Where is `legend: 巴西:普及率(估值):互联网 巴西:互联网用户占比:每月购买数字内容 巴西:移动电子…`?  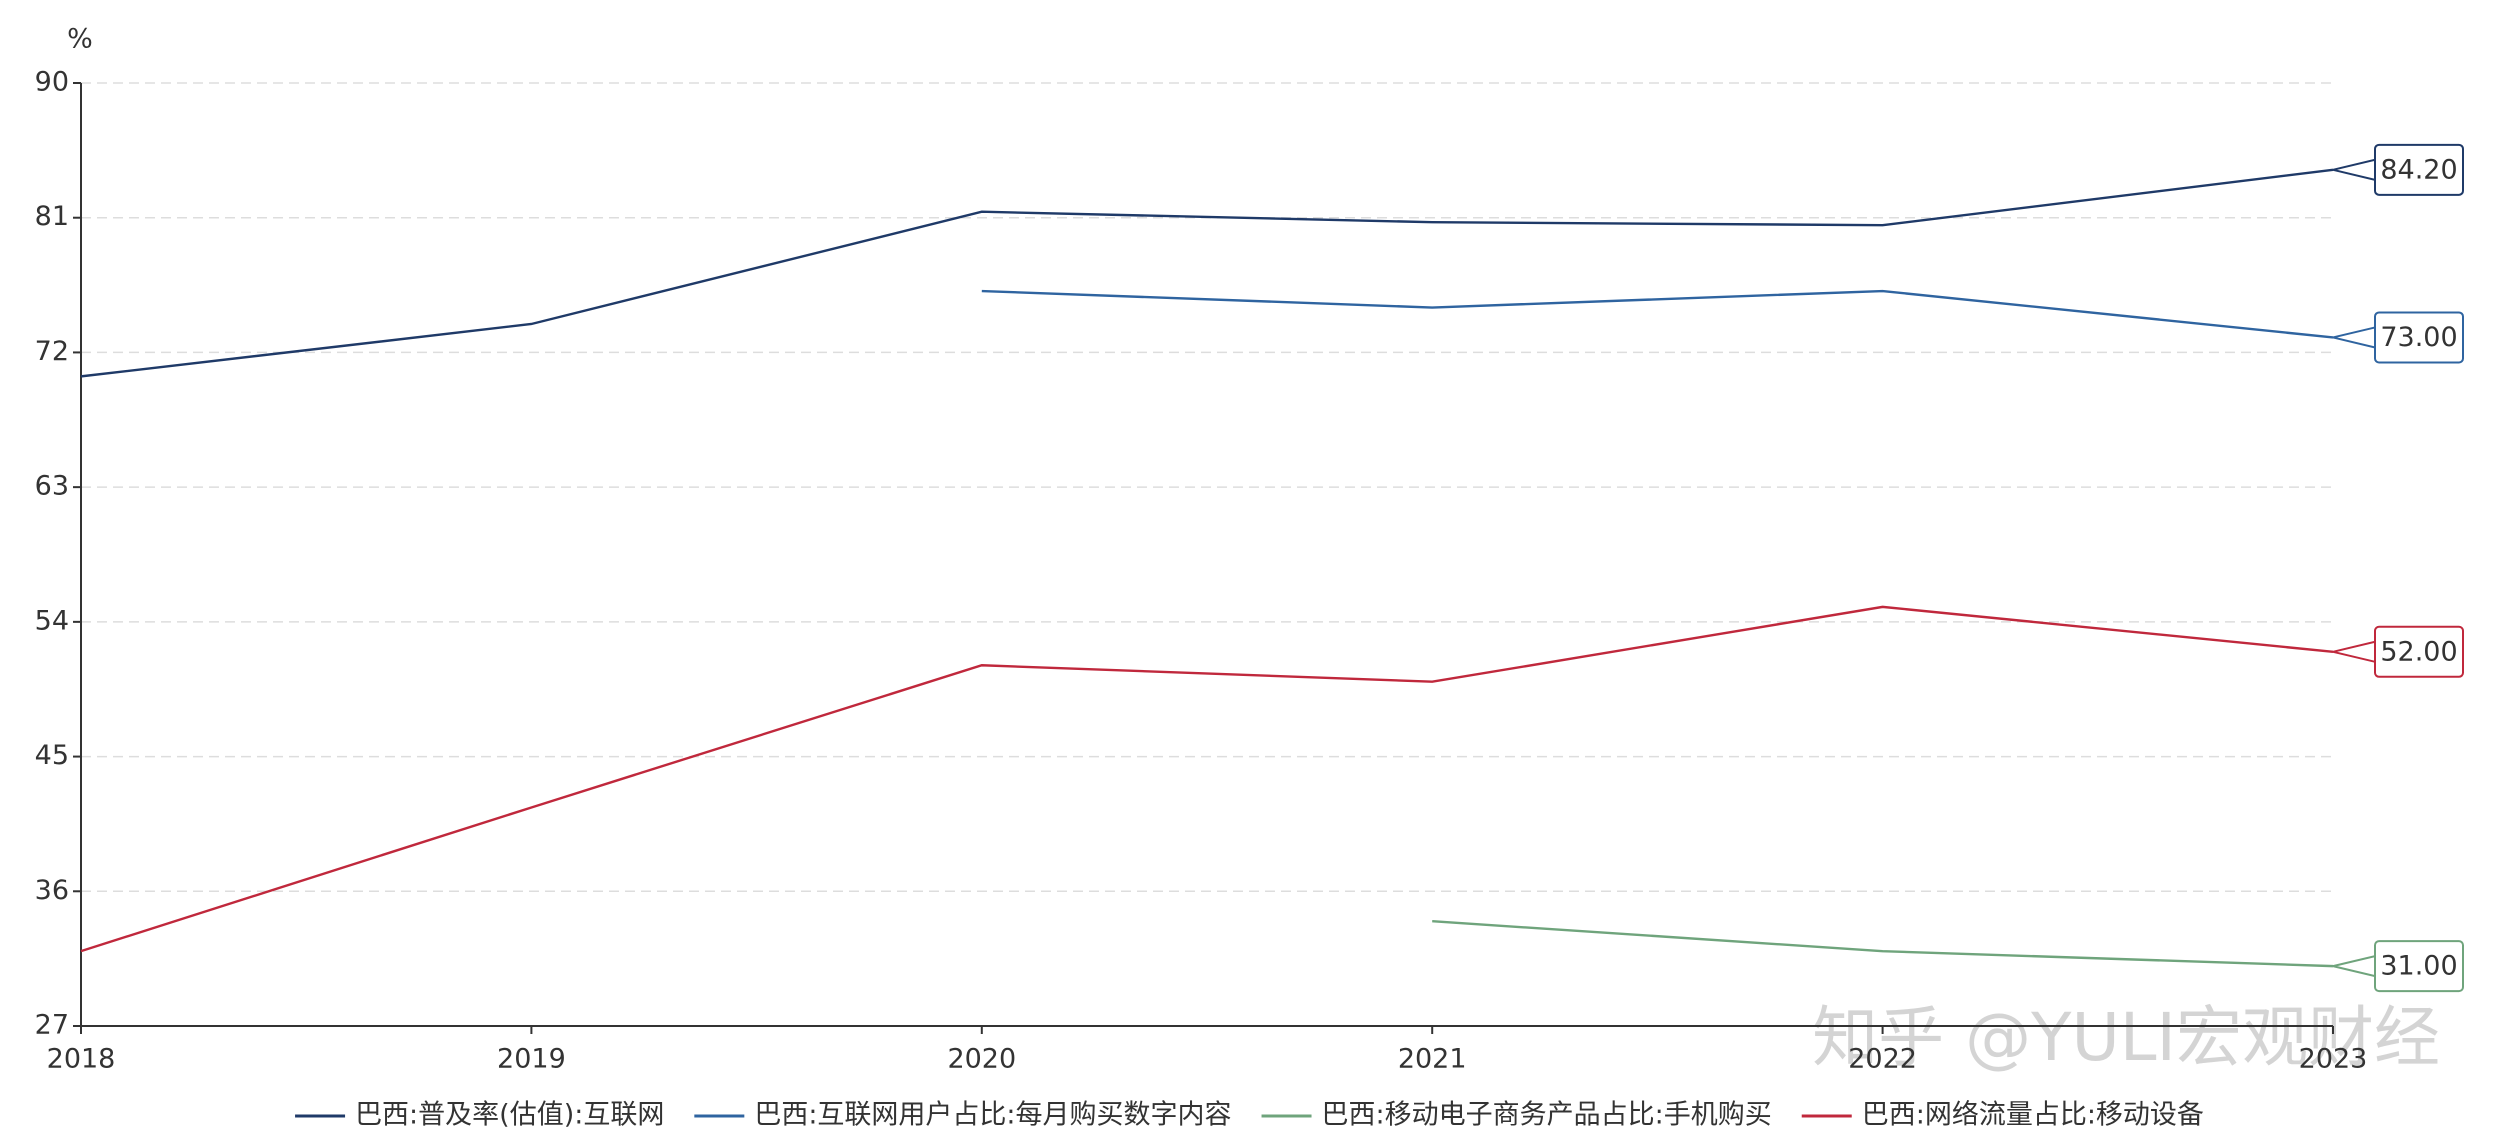
legend: 巴西:普及率(估值):互联网 巴西:互联网用户占比:每月购买数字内容 巴西:移动电子… is located at coordinates (1249, 1115).